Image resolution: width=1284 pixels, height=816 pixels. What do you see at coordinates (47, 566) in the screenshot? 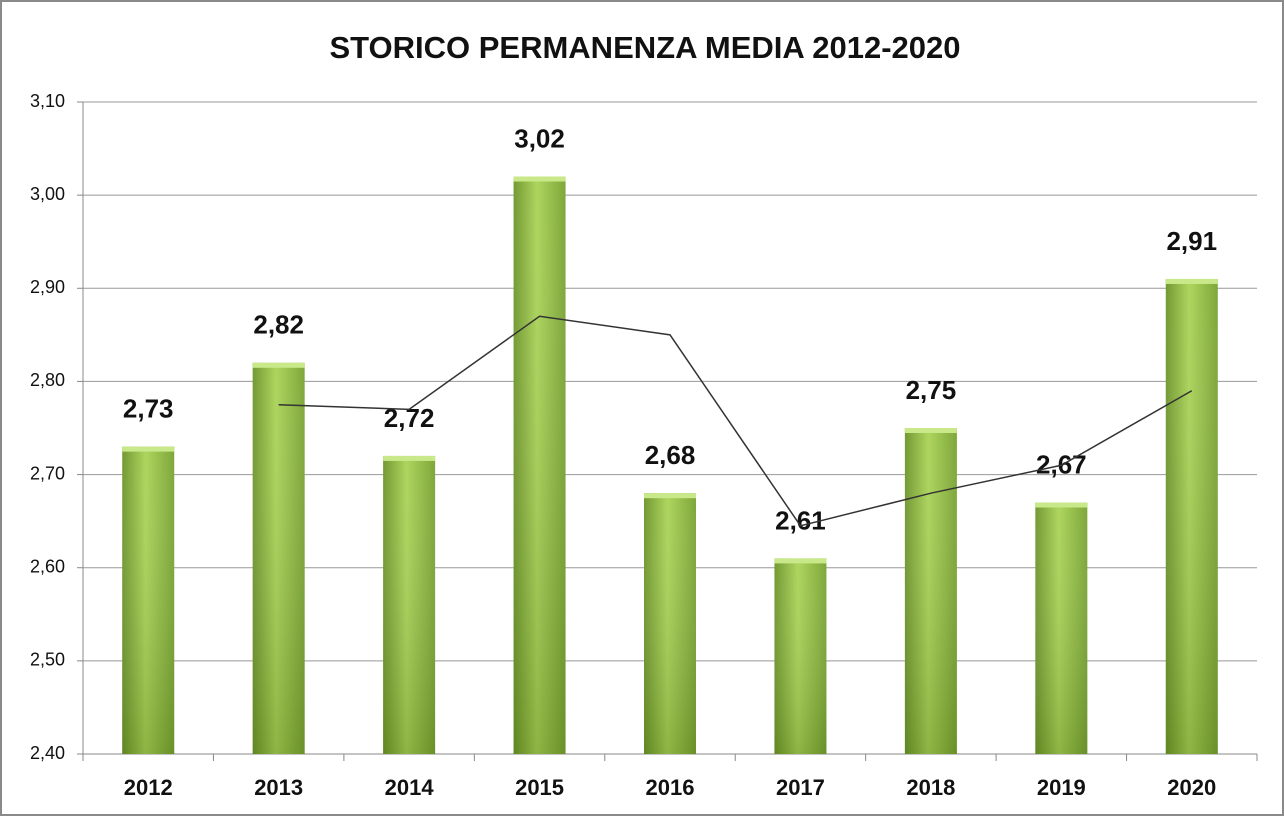
I see `y-tick-label: 2,60` at bounding box center [47, 566].